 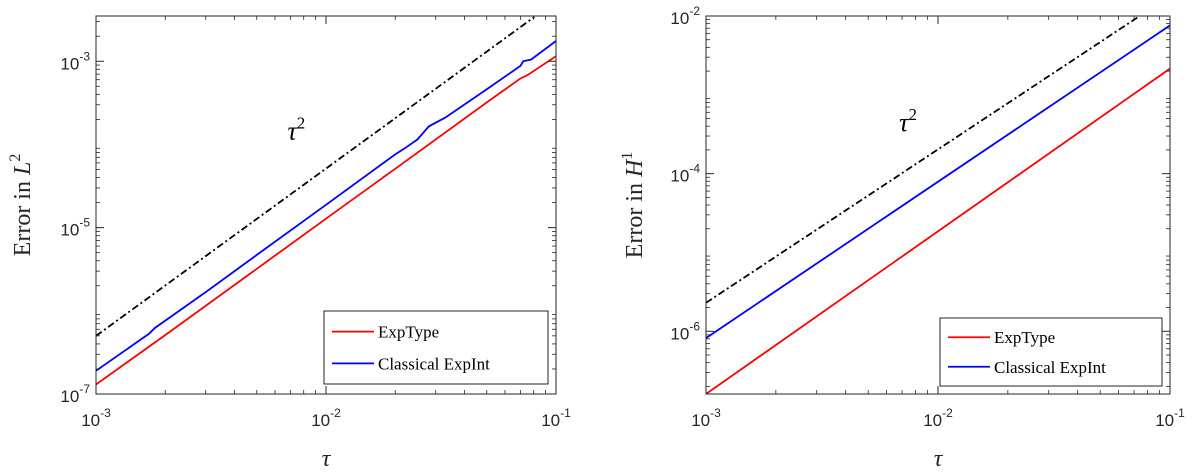 What do you see at coordinates (75, 61) in the screenshot?
I see `y-tick-label: 10⁻³` at bounding box center [75, 61].